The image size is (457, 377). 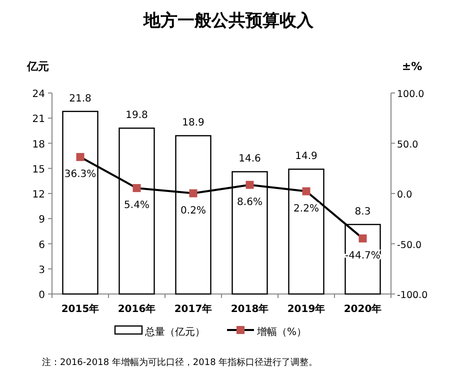 I want to click on data-label: 18.9, so click(x=193, y=123).